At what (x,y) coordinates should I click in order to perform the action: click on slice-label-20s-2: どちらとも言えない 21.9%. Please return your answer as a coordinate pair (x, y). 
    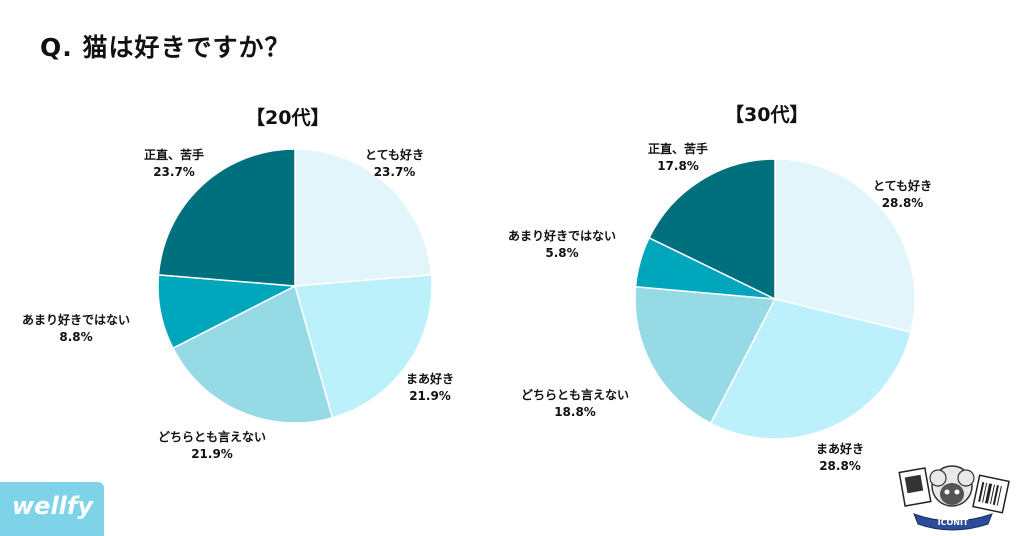
    Looking at the image, I should click on (212, 445).